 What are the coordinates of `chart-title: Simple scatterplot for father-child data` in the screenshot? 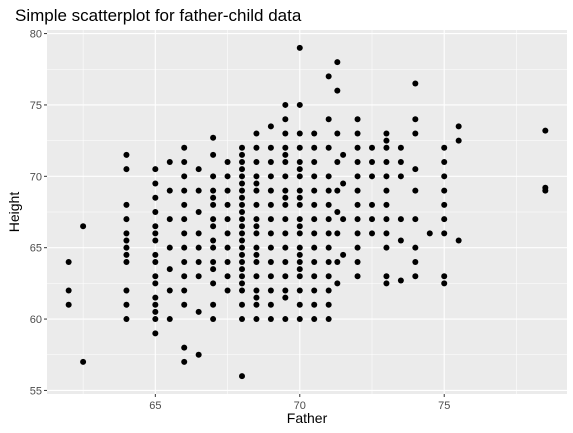 It's located at (158, 15).